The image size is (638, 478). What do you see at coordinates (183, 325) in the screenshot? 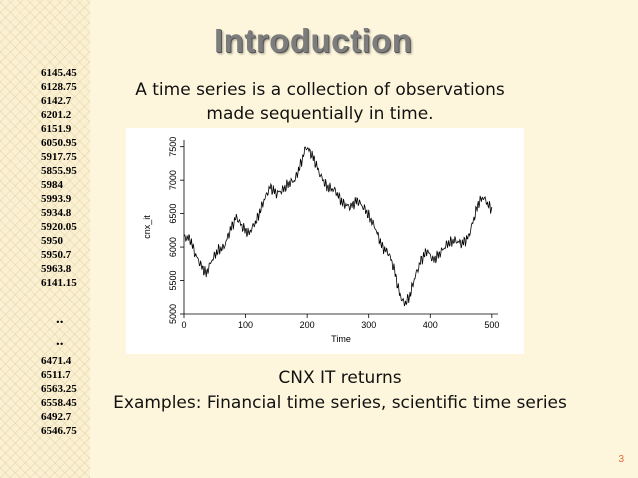
I see `x-tick-label: 0` at bounding box center [183, 325].